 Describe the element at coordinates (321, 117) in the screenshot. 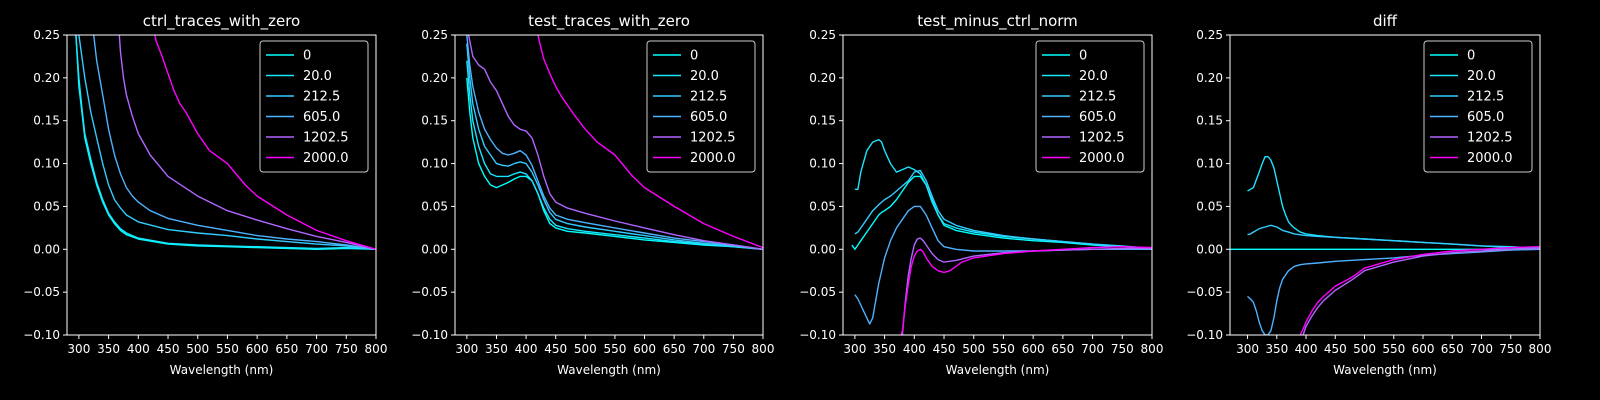

I see `legend-entry-label: 605.0` at that location.